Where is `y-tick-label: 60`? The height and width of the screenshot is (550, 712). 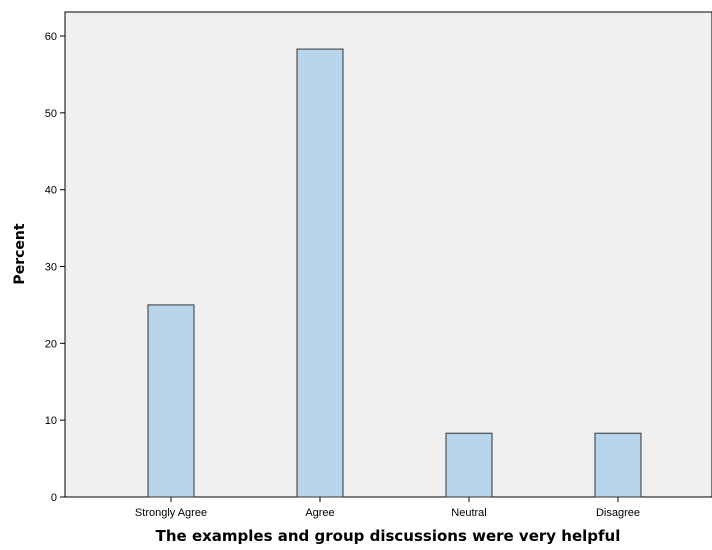 y-tick-label: 60 is located at coordinates (51, 37).